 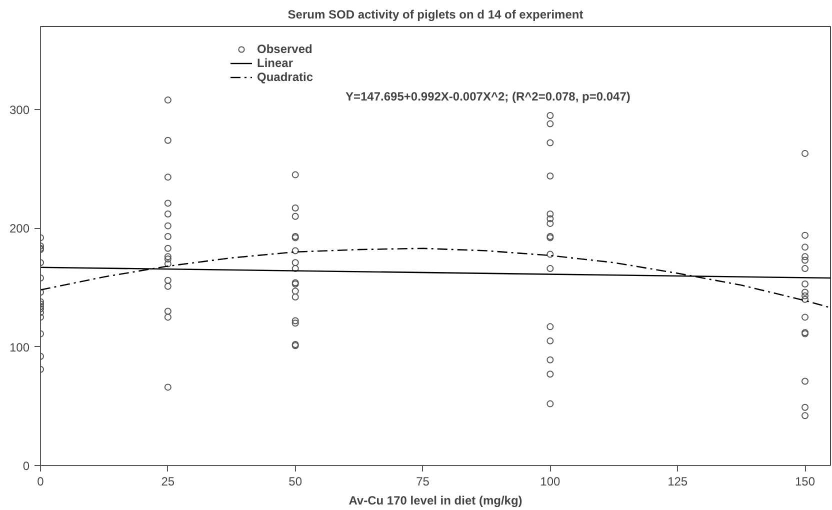 I want to click on y-tick-label: 200, so click(x=19, y=229).